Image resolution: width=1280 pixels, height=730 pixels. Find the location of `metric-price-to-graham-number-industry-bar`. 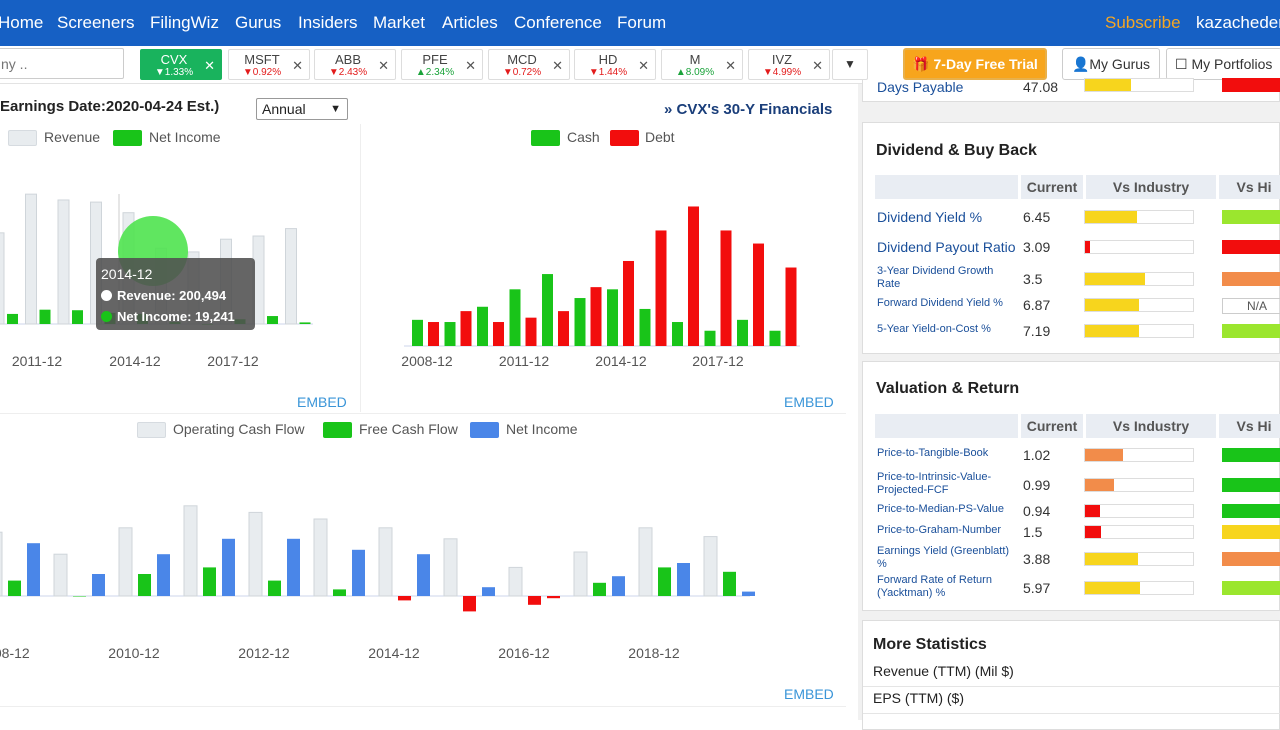

metric-price-to-graham-number-industry-bar is located at coordinates (1139, 532).